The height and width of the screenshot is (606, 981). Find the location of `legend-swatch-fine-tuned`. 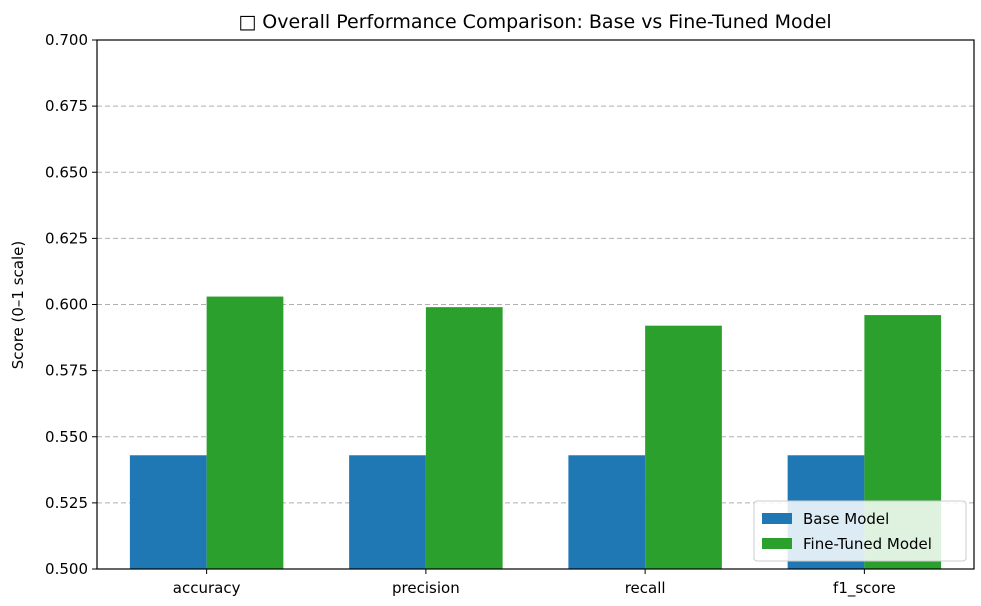

legend-swatch-fine-tuned is located at coordinates (777, 543).